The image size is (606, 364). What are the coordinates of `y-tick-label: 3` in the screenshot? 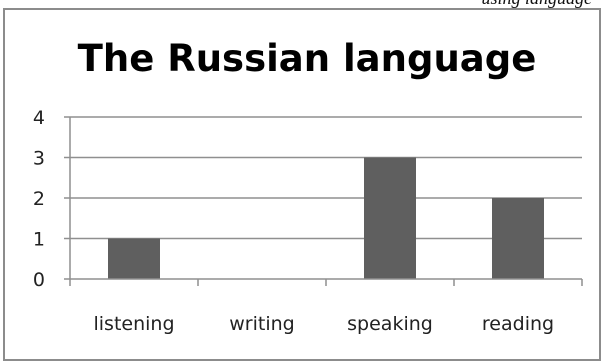 It's located at (39, 159).